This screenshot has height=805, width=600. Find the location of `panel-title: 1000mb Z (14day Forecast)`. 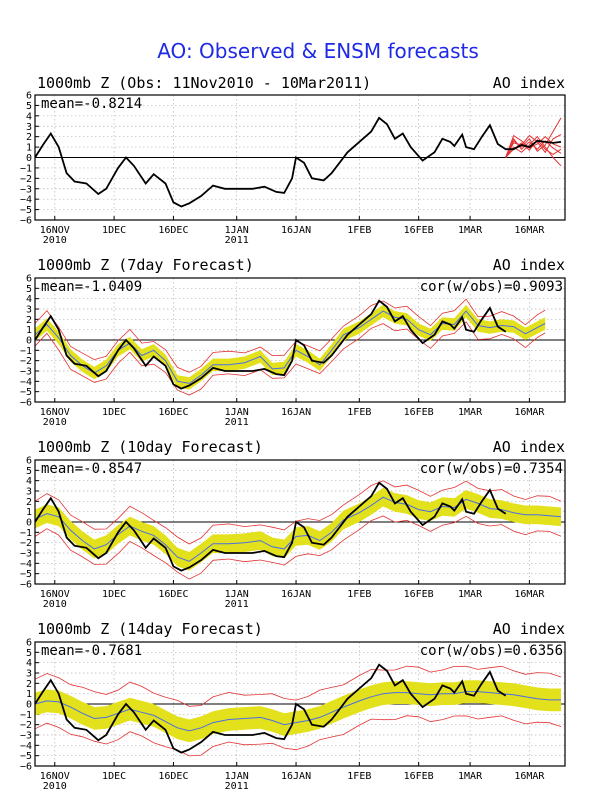

panel-title: 1000mb Z (14day Forecast) is located at coordinates (150, 629).